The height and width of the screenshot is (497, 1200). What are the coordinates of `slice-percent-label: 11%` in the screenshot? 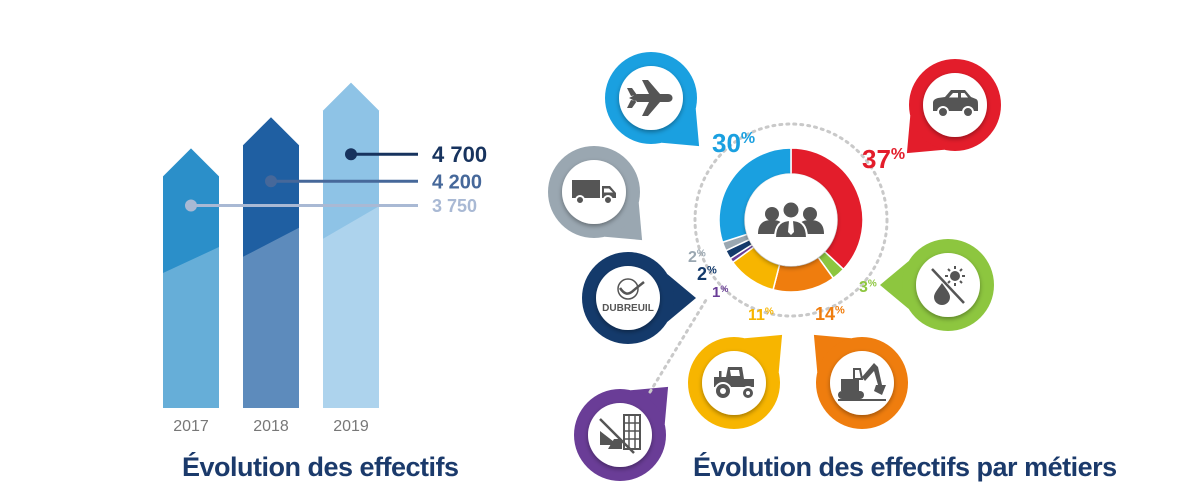 It's located at (761, 315).